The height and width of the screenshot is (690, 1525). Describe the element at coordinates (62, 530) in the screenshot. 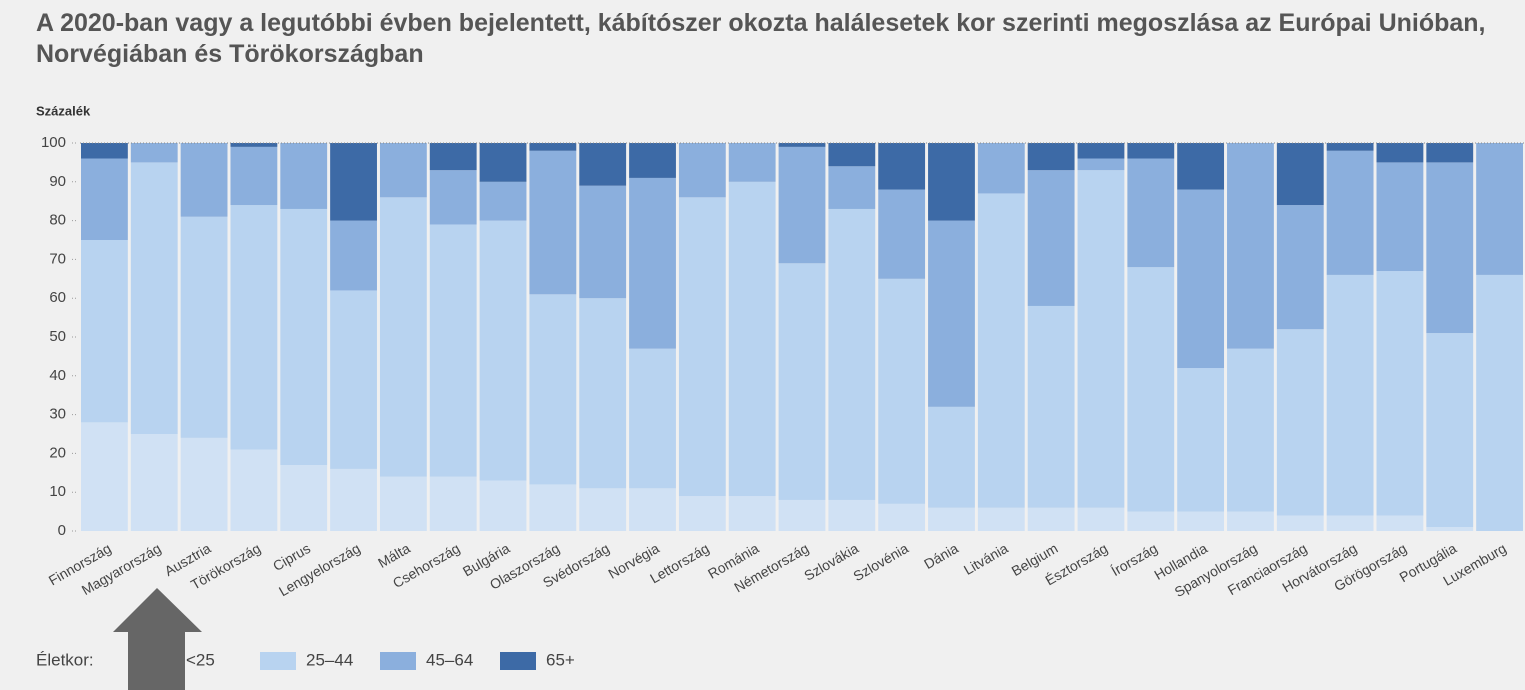

I see `y-tick-label: 0` at that location.